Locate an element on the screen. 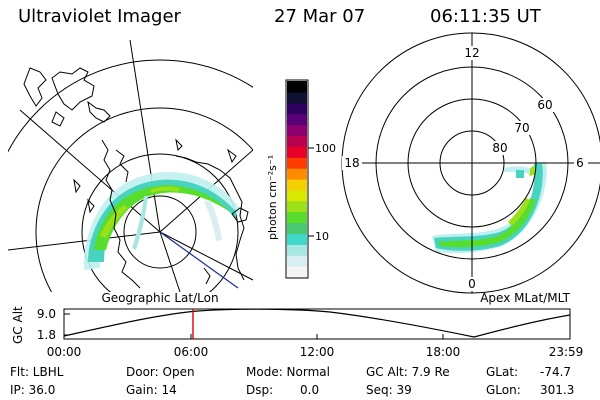  xtick-label-0000: 00:00 is located at coordinates (64, 352).